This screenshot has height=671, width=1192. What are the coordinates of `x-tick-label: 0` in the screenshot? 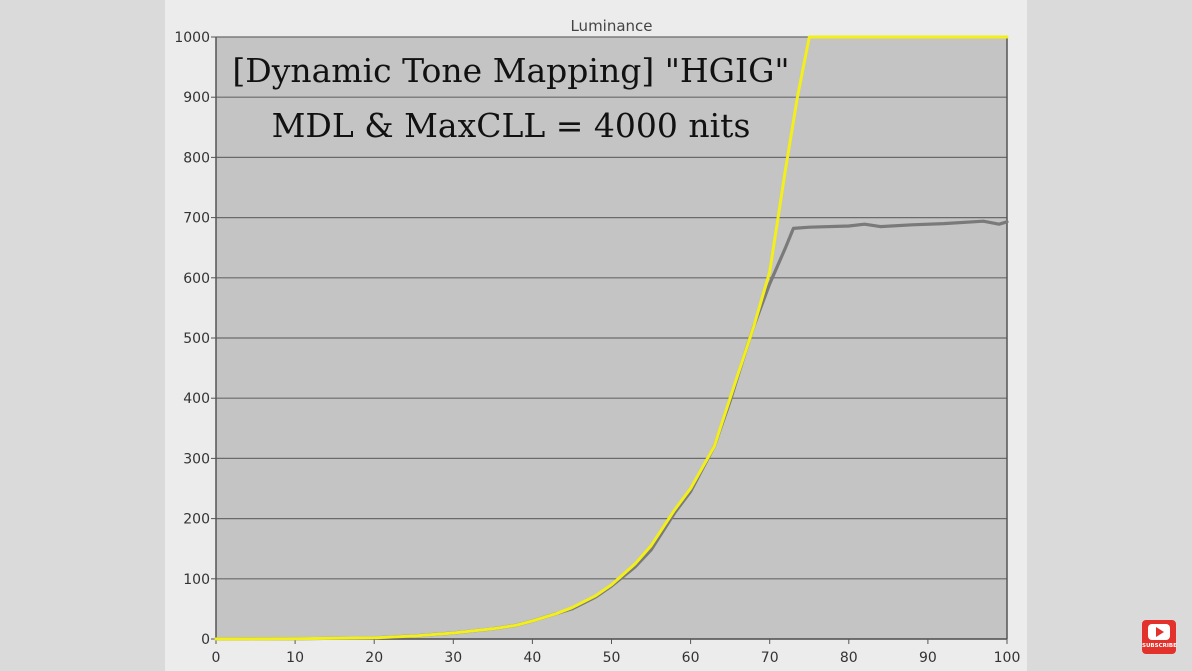 It's located at (216, 658).